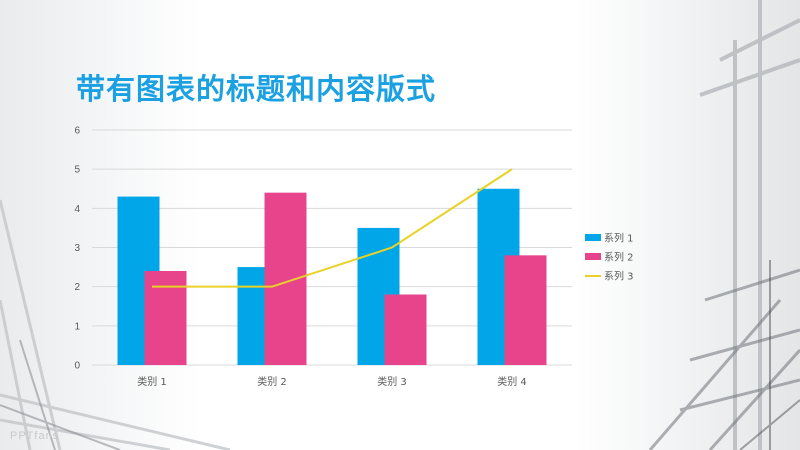 The image size is (800, 450). What do you see at coordinates (619, 238) in the screenshot?
I see `legend-label: 系列 1` at bounding box center [619, 238].